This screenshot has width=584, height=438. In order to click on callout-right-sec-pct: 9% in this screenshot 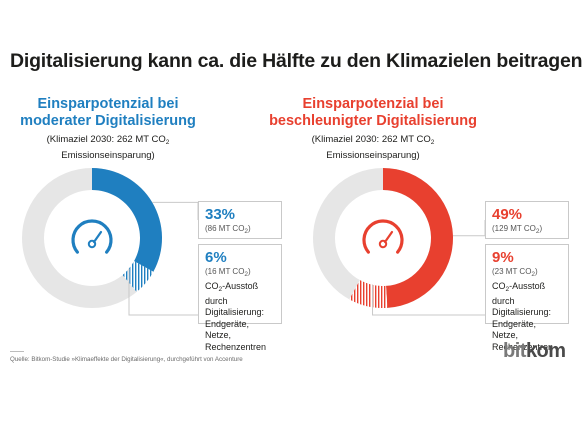, I will do `click(503, 257)`.